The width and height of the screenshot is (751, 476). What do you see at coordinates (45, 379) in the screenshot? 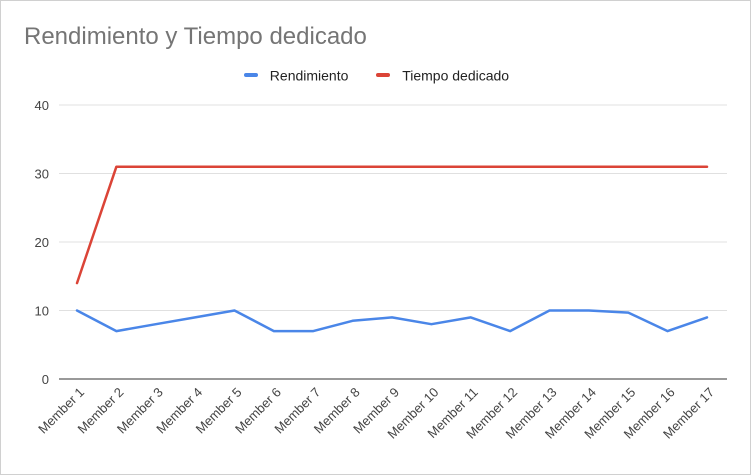
I see `y-tick-label-0: 0` at bounding box center [45, 379].